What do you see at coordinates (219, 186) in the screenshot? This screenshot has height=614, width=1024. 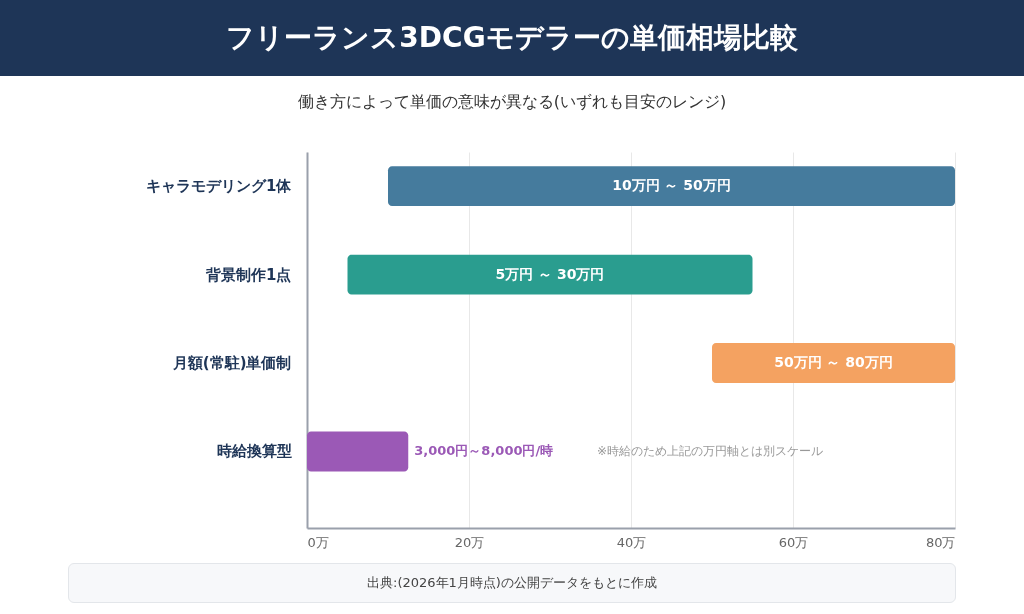 I see `y-tick-label: キャラモデリング1体` at bounding box center [219, 186].